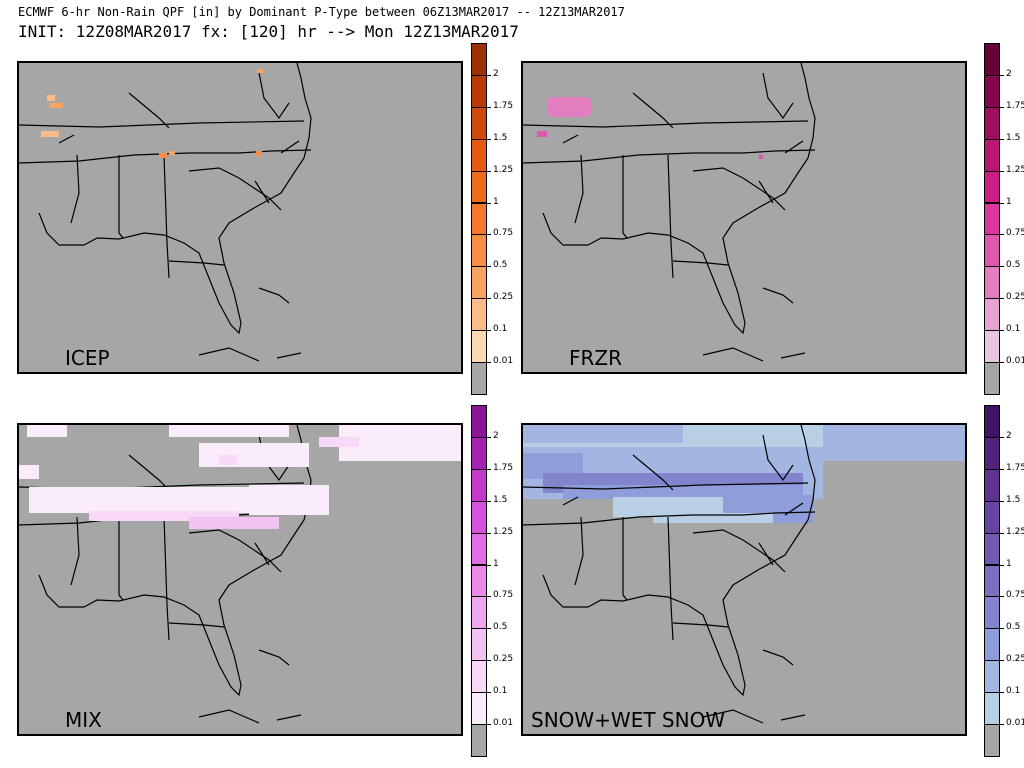  Describe the element at coordinates (492, 219) in the screenshot. I see `colorbar-icep: 2 1.75 1.5 1.25 1 0.75 0.5 0.25 0.1 0.01` at that location.